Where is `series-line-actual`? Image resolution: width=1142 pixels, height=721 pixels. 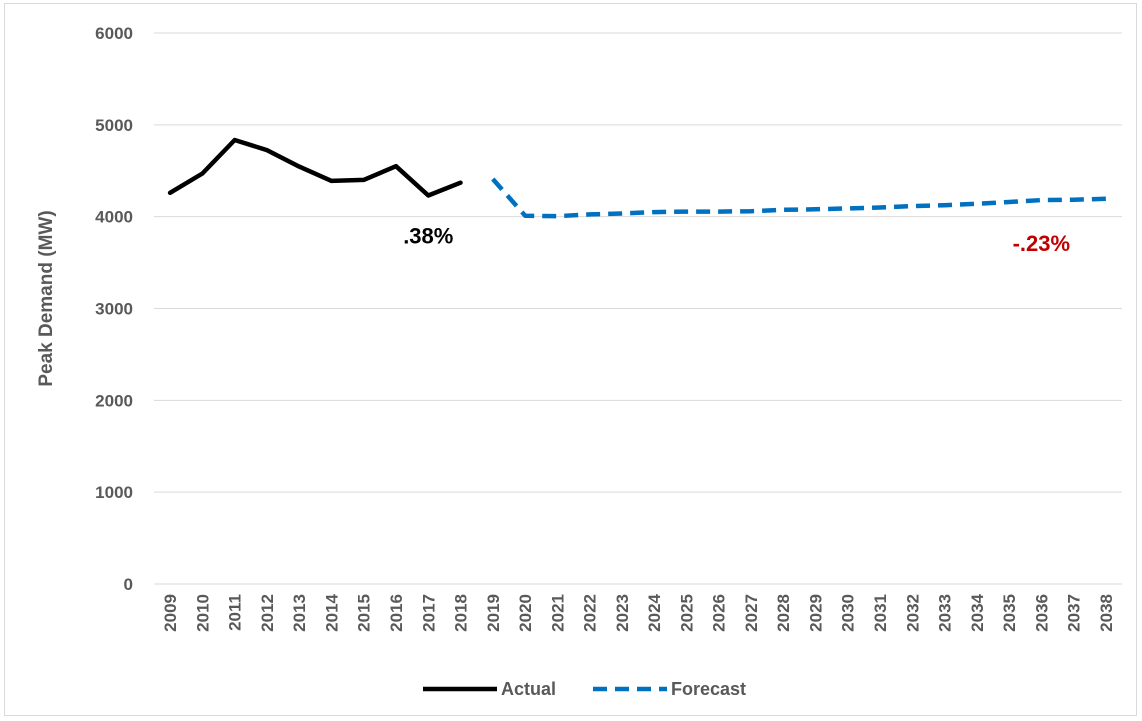 series-line-actual is located at coordinates (315, 167).